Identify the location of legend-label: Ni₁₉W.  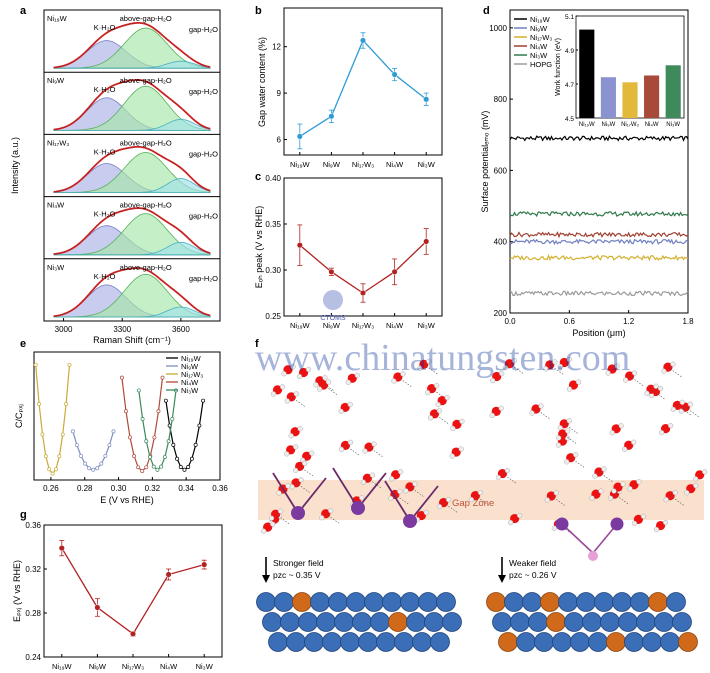
(191, 358).